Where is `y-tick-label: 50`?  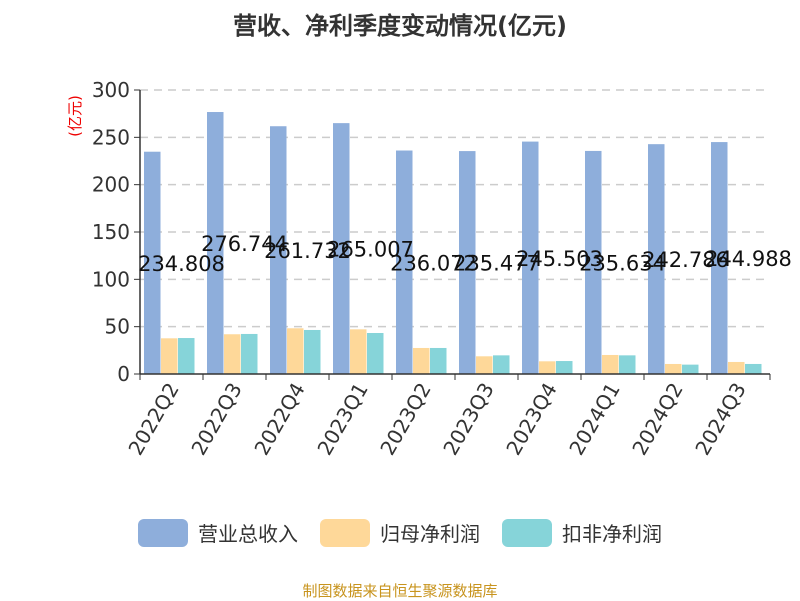 y-tick-label: 50 is located at coordinates (117, 327).